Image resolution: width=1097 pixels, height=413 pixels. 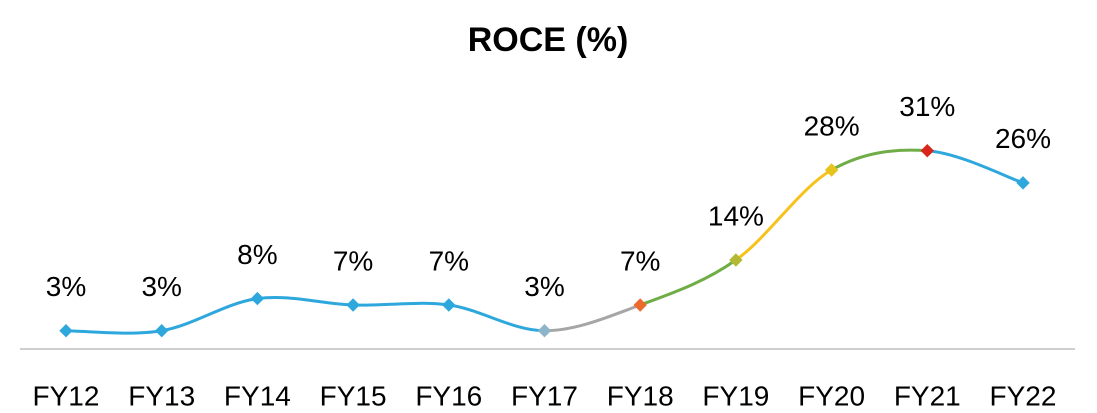 What do you see at coordinates (927, 395) in the screenshot?
I see `x-tick-label: FY21` at bounding box center [927, 395].